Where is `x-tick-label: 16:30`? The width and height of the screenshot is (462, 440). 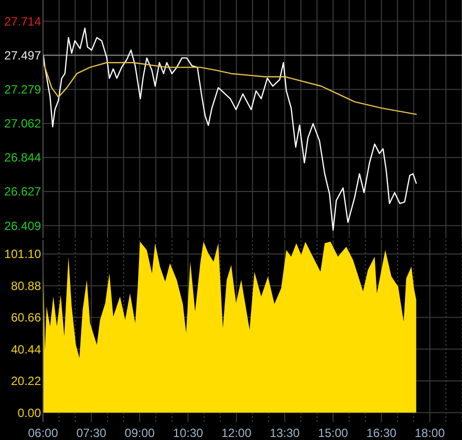
x-tick-label: 16:30 is located at coordinates (381, 433).